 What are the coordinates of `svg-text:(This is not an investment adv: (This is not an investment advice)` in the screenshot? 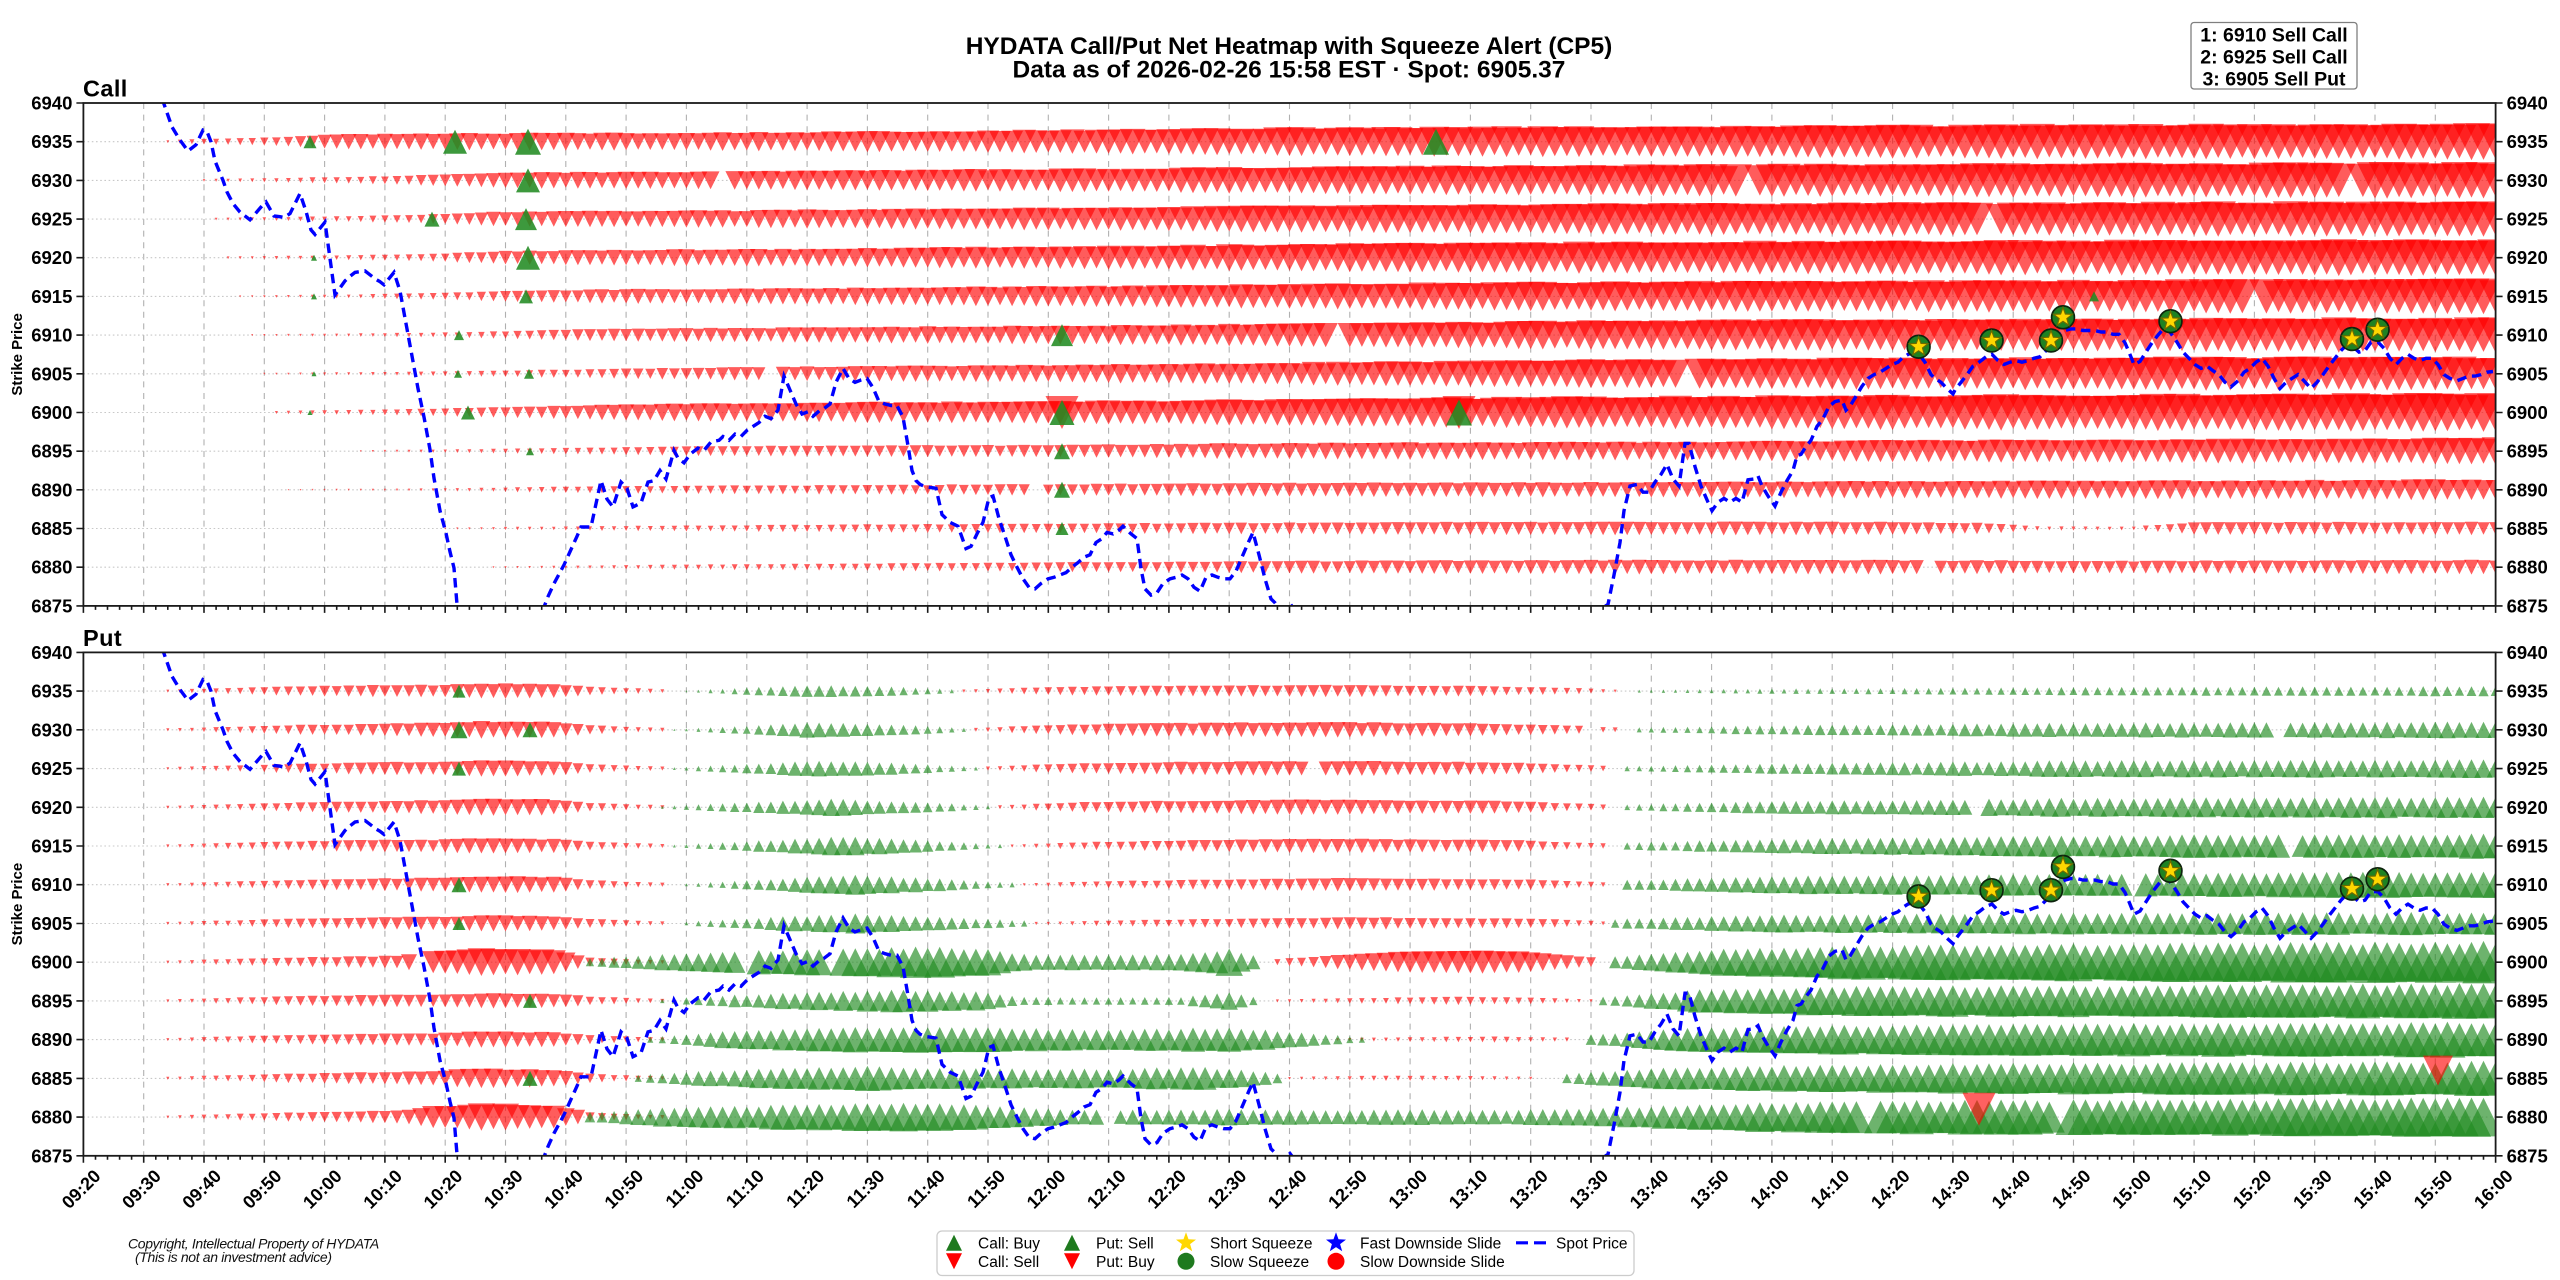 It's located at (233, 1257).